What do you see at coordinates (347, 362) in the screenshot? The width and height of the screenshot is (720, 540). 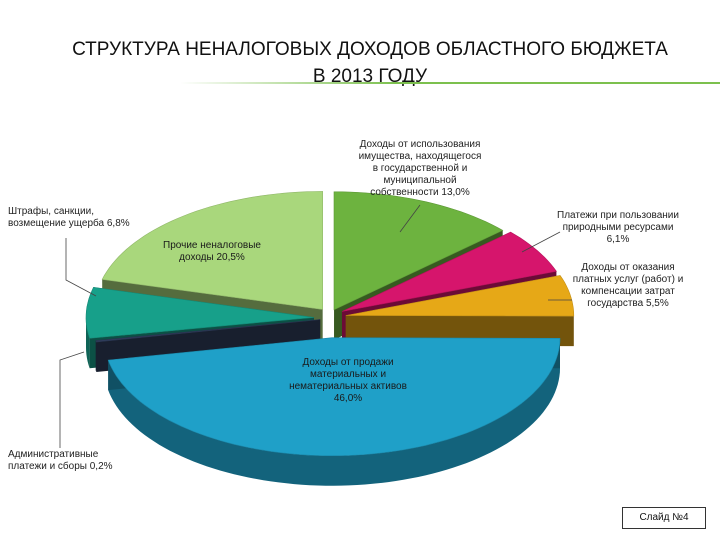 I see `slice-label-3-line-0: Доходы от продажи` at bounding box center [347, 362].